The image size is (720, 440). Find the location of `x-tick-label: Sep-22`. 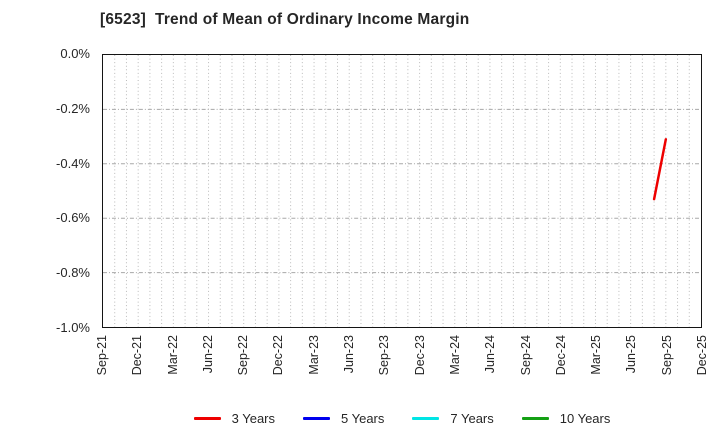

x-tick-label: Sep-22 is located at coordinates (243, 355).